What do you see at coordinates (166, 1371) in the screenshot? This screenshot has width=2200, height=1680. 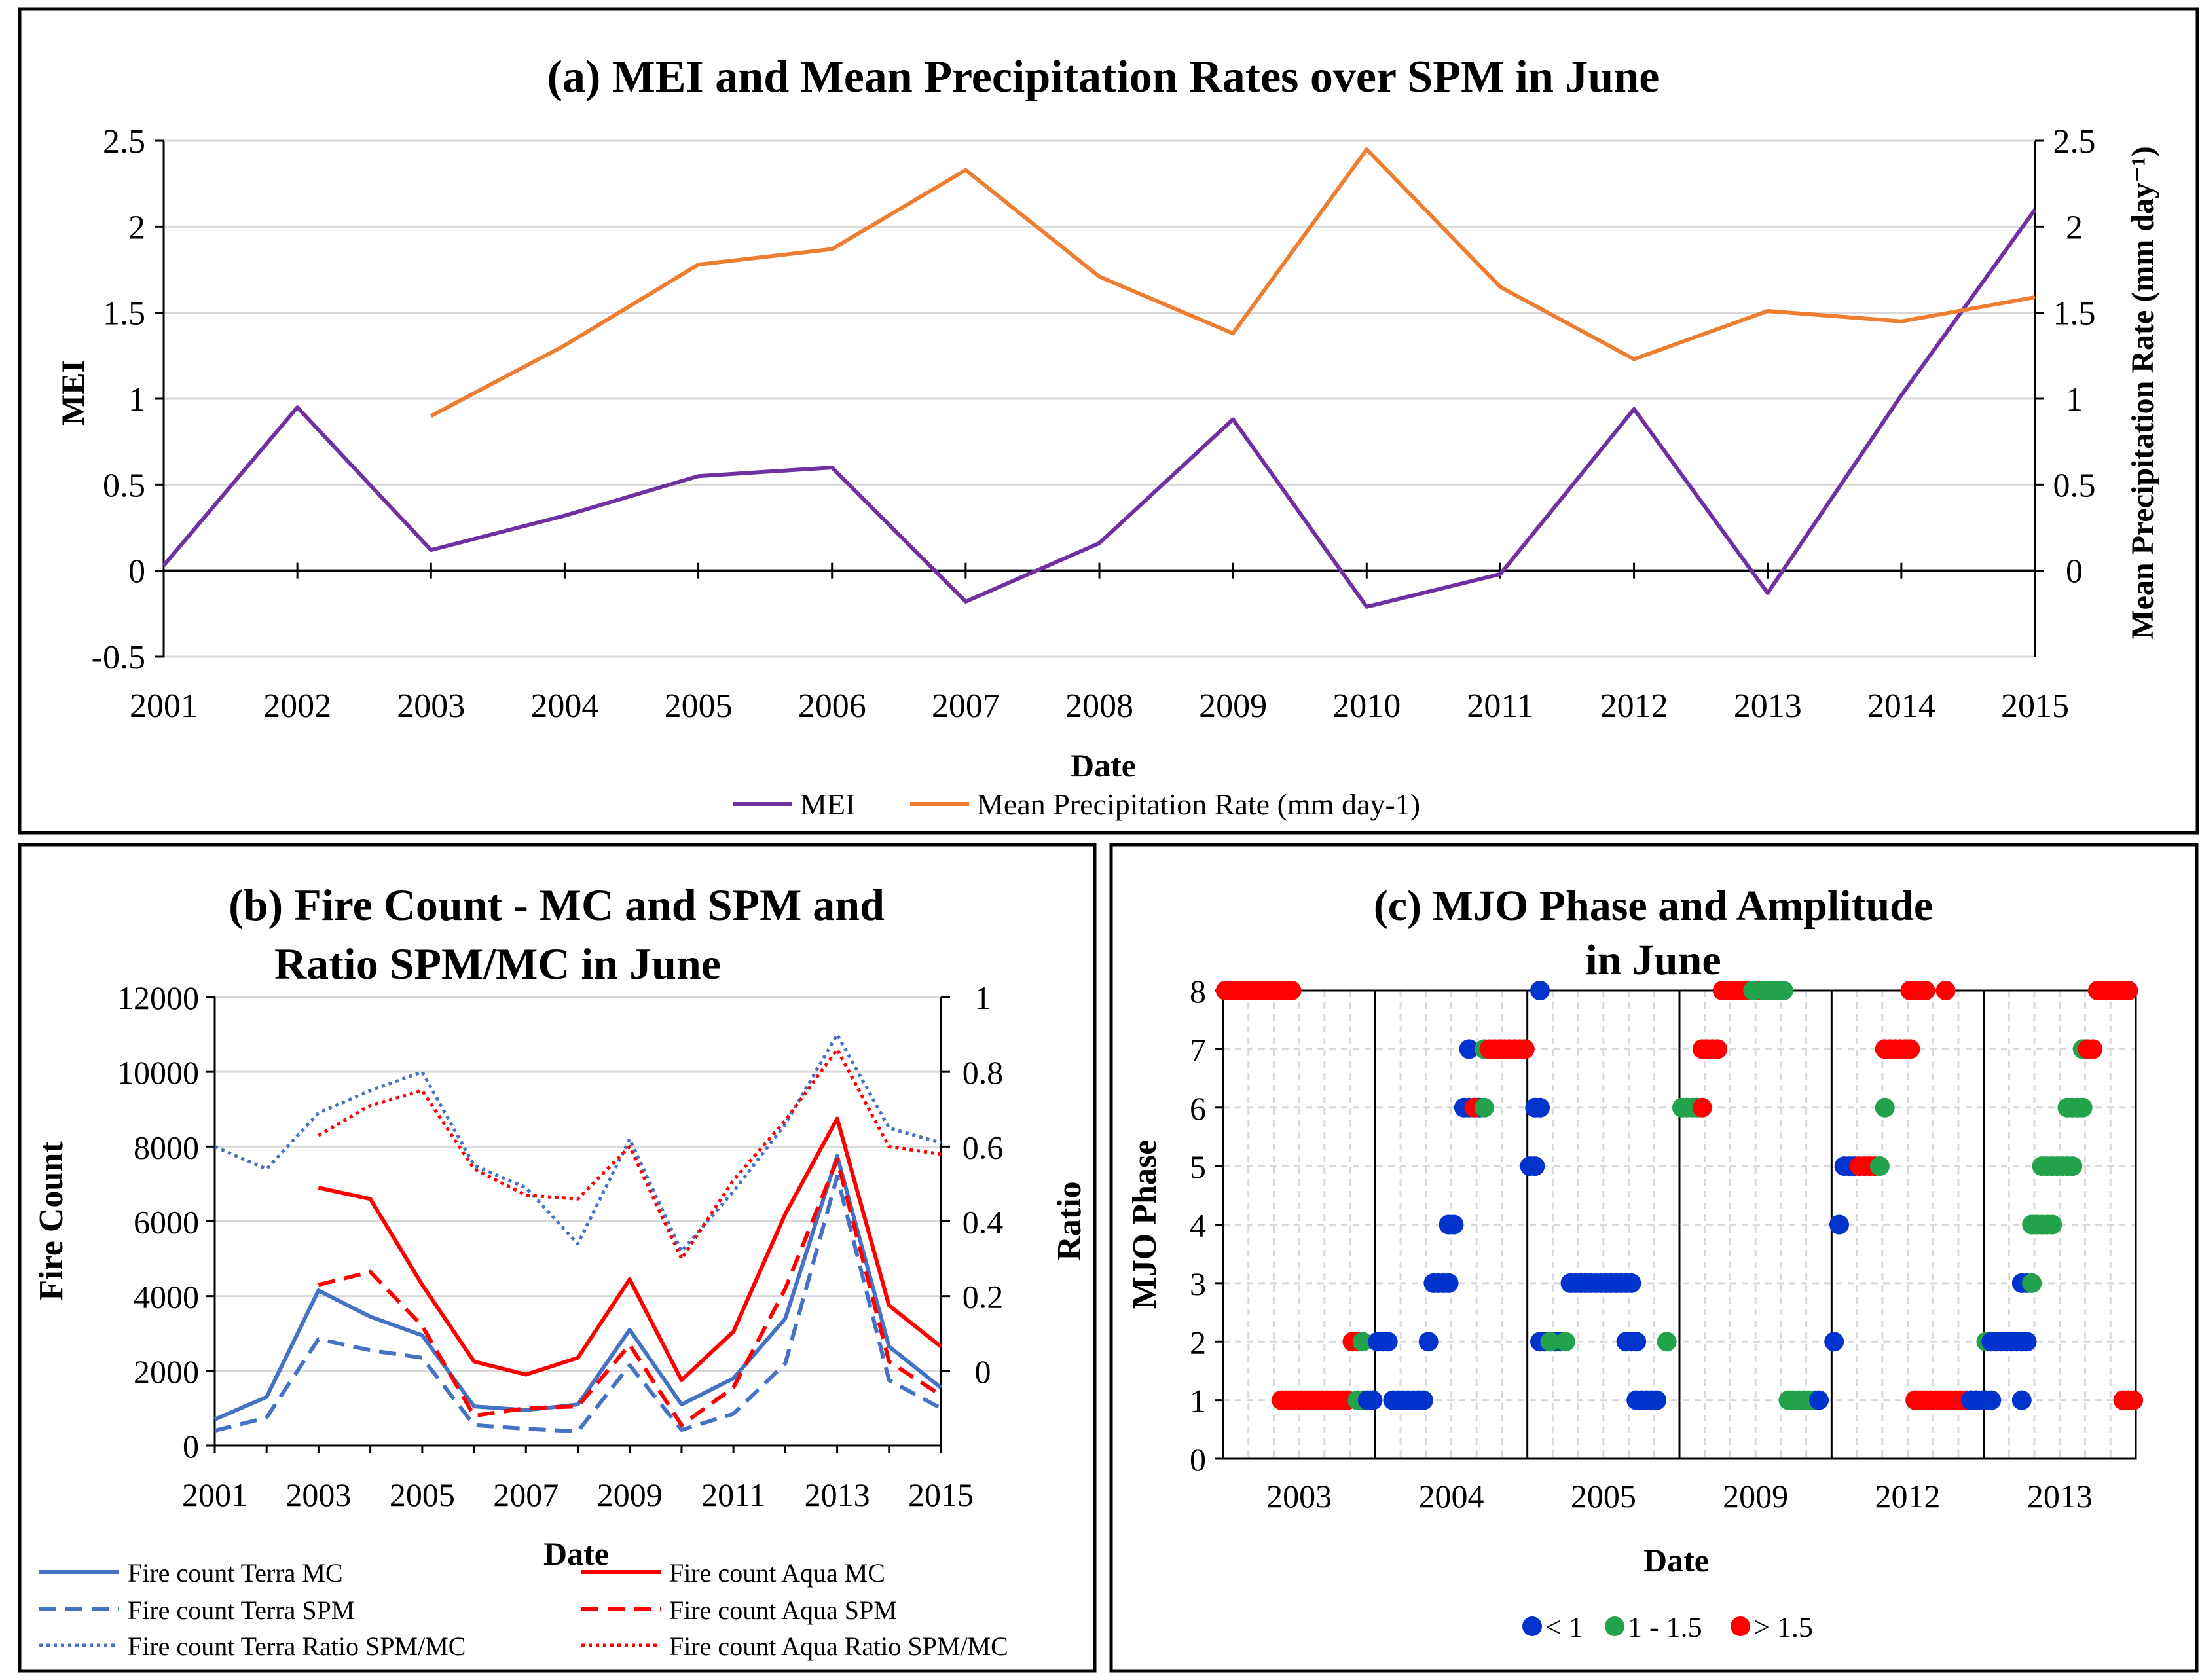 I see `b-ytick-label-left: 2000` at bounding box center [166, 1371].